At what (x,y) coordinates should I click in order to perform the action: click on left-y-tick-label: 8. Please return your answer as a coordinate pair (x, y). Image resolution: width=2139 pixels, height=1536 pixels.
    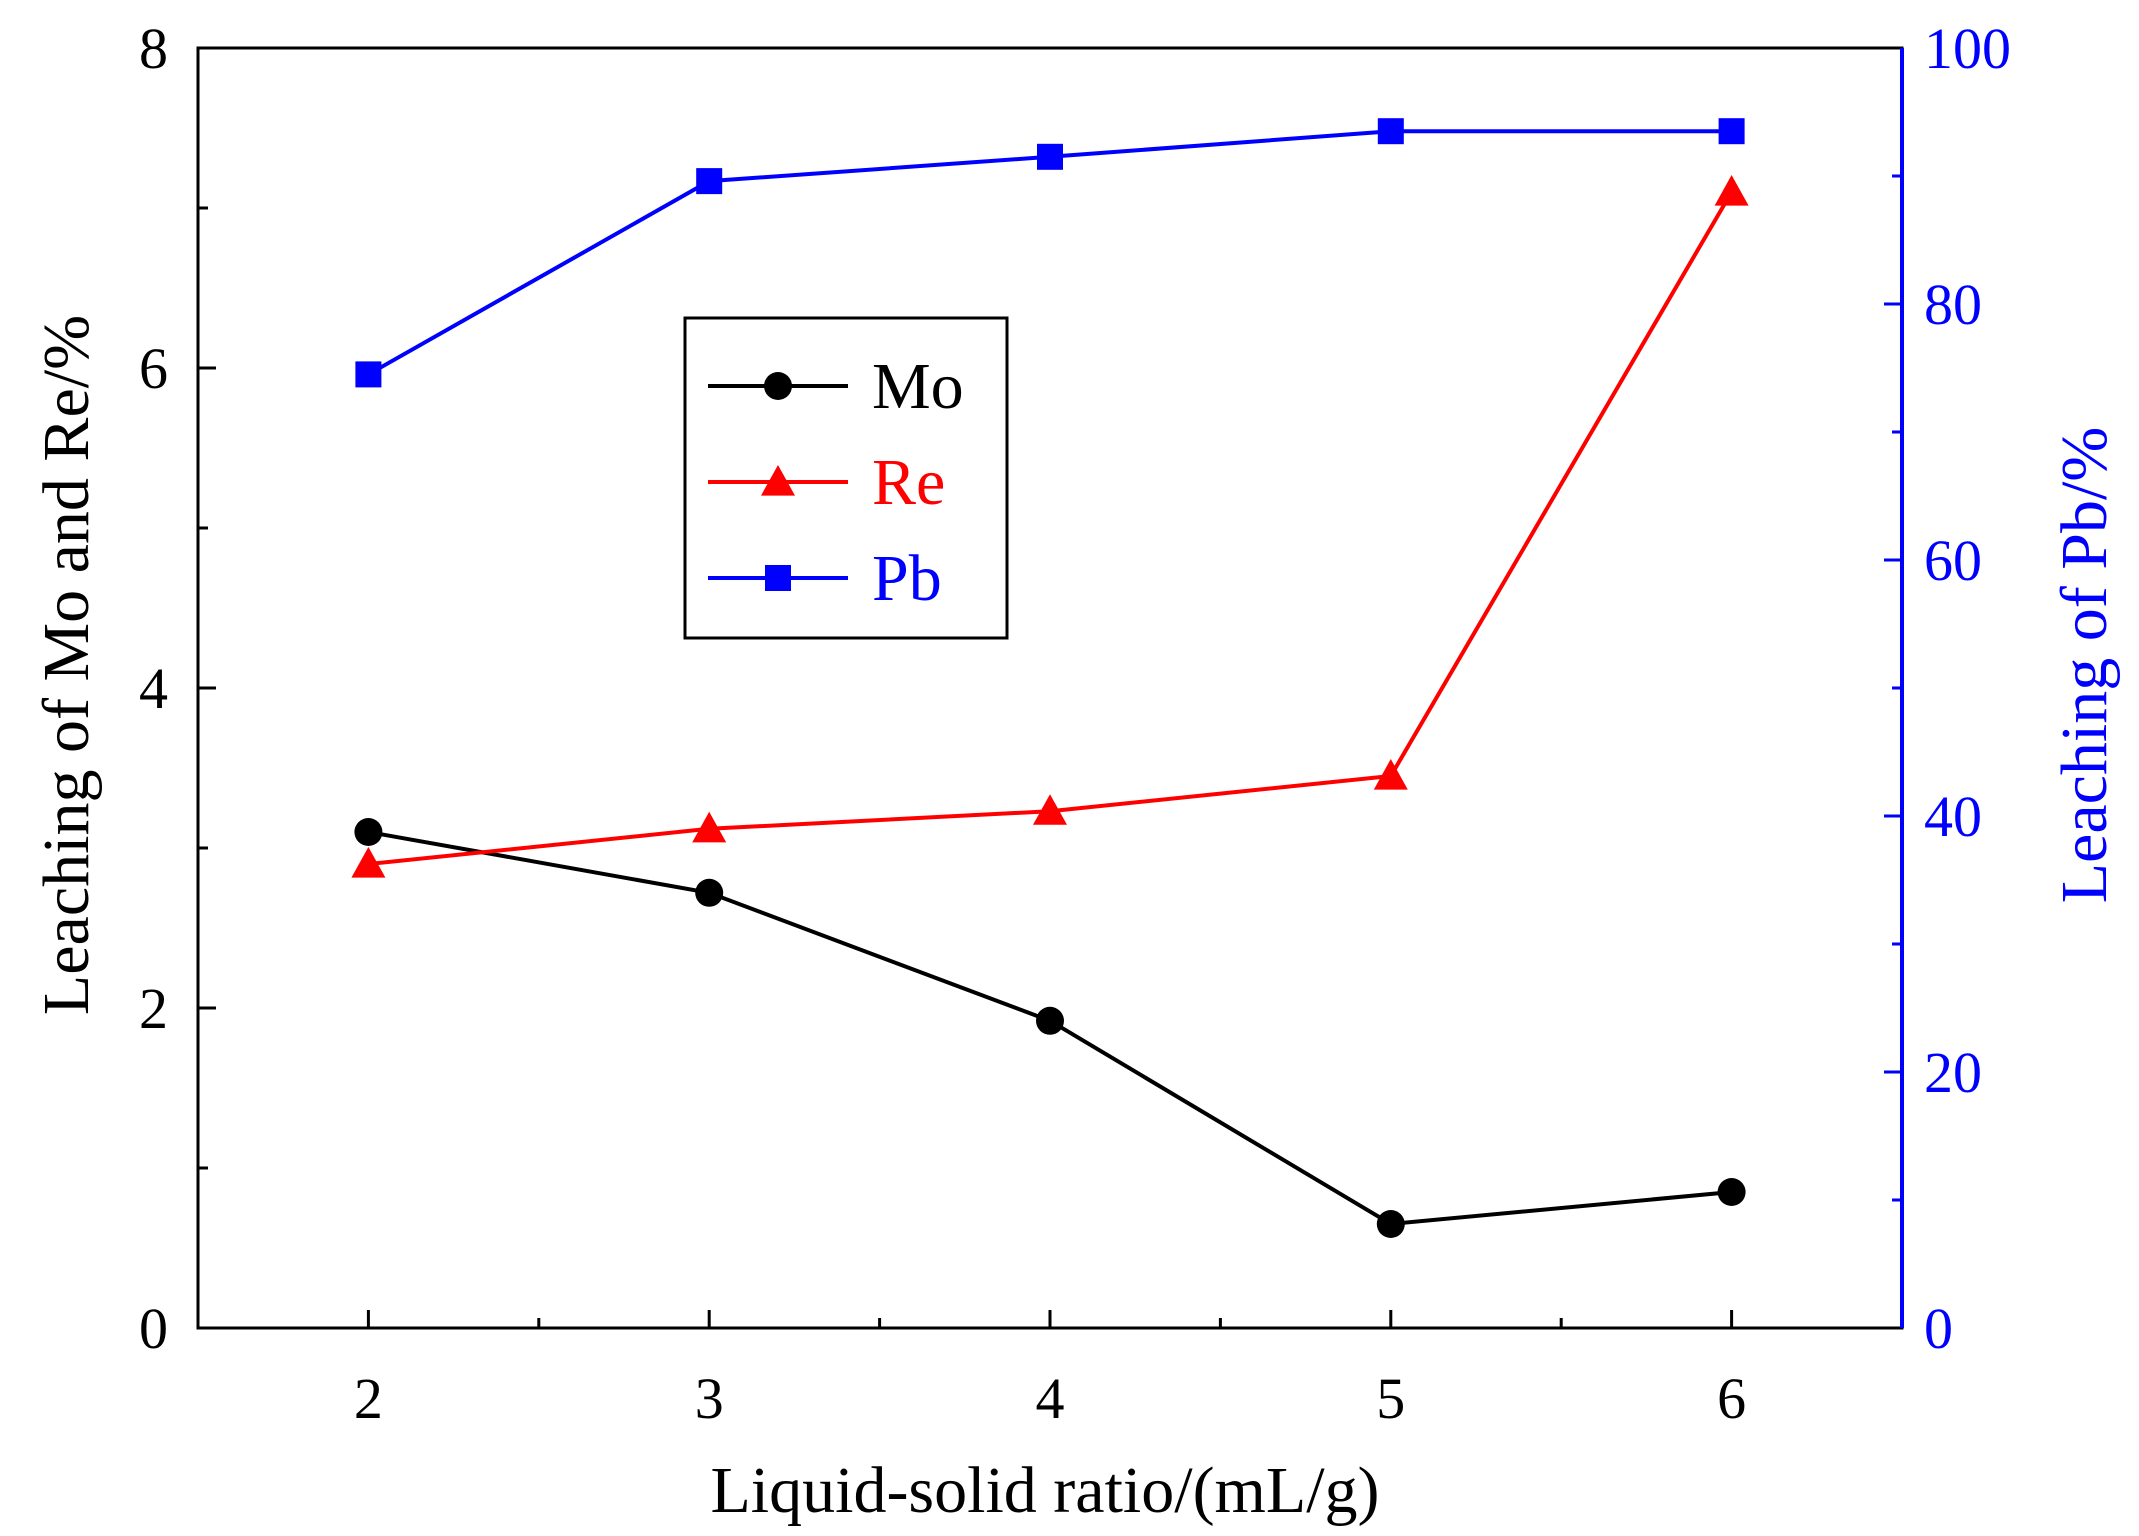
    Looking at the image, I should click on (153, 48).